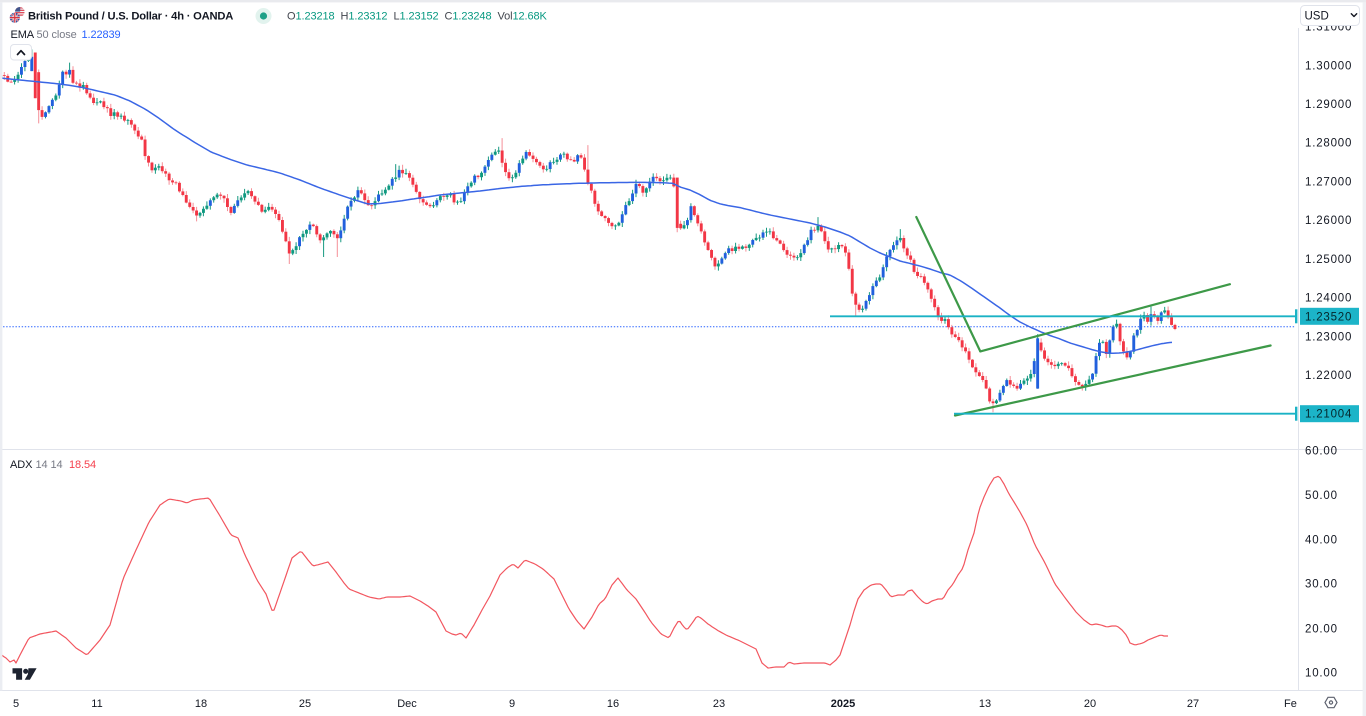 This screenshot has width=1366, height=716. What do you see at coordinates (16, 704) in the screenshot?
I see `svg-text: 5` at bounding box center [16, 704].